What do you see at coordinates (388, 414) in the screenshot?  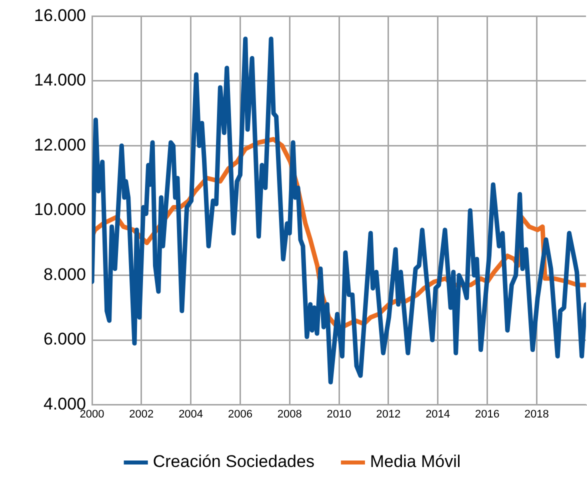 I see `x-tick-label: 2012` at bounding box center [388, 414].